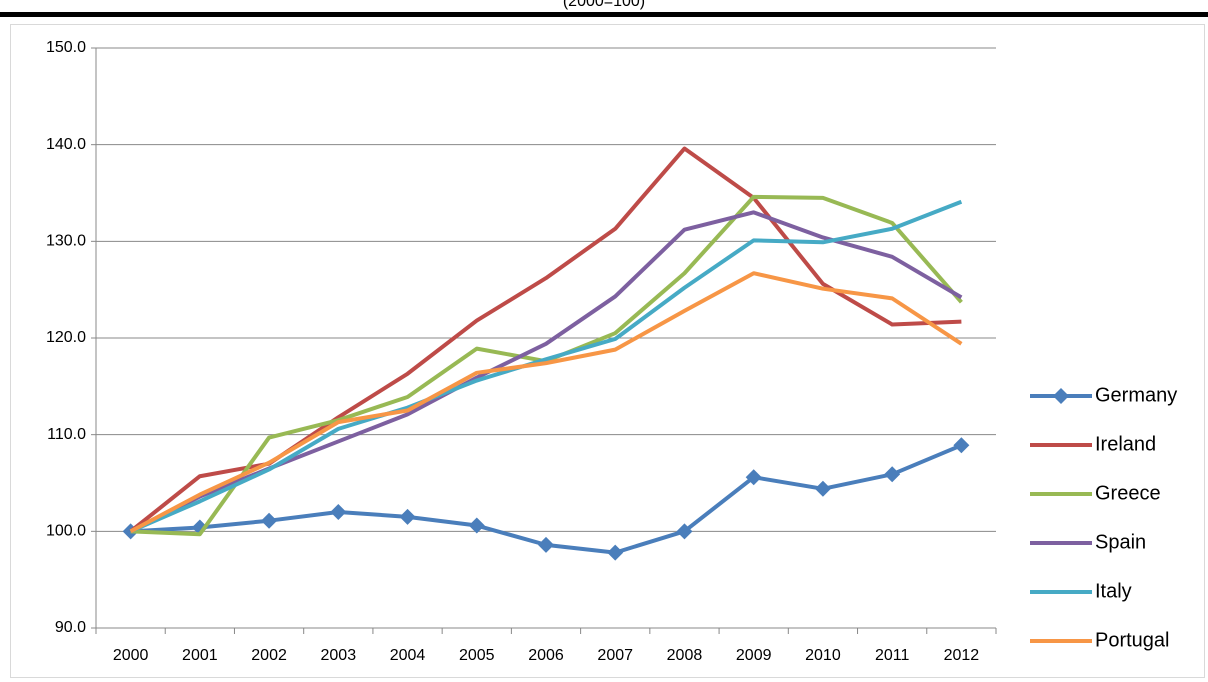 The height and width of the screenshot is (682, 1208). I want to click on x-tick-label: 2005, so click(477, 655).